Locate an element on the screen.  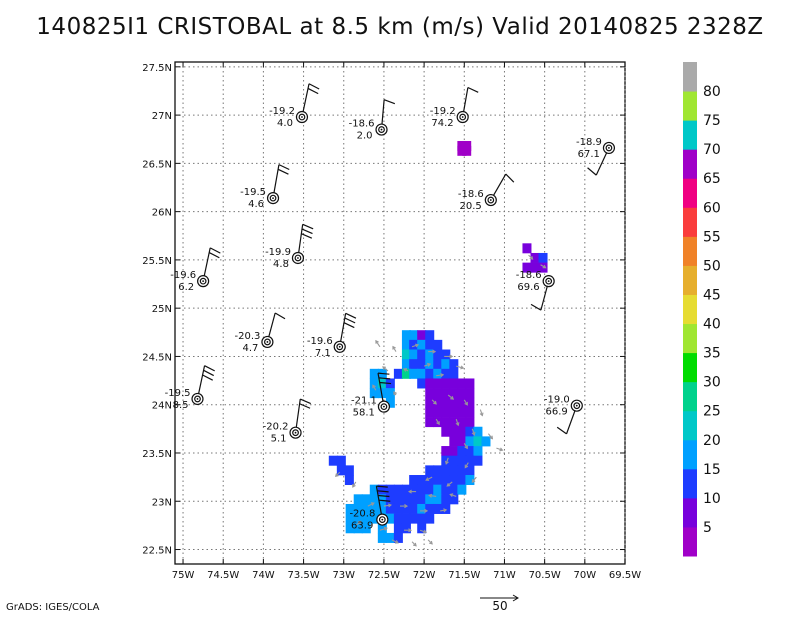
station-temp-label: -19.5 is located at coordinates (253, 192).